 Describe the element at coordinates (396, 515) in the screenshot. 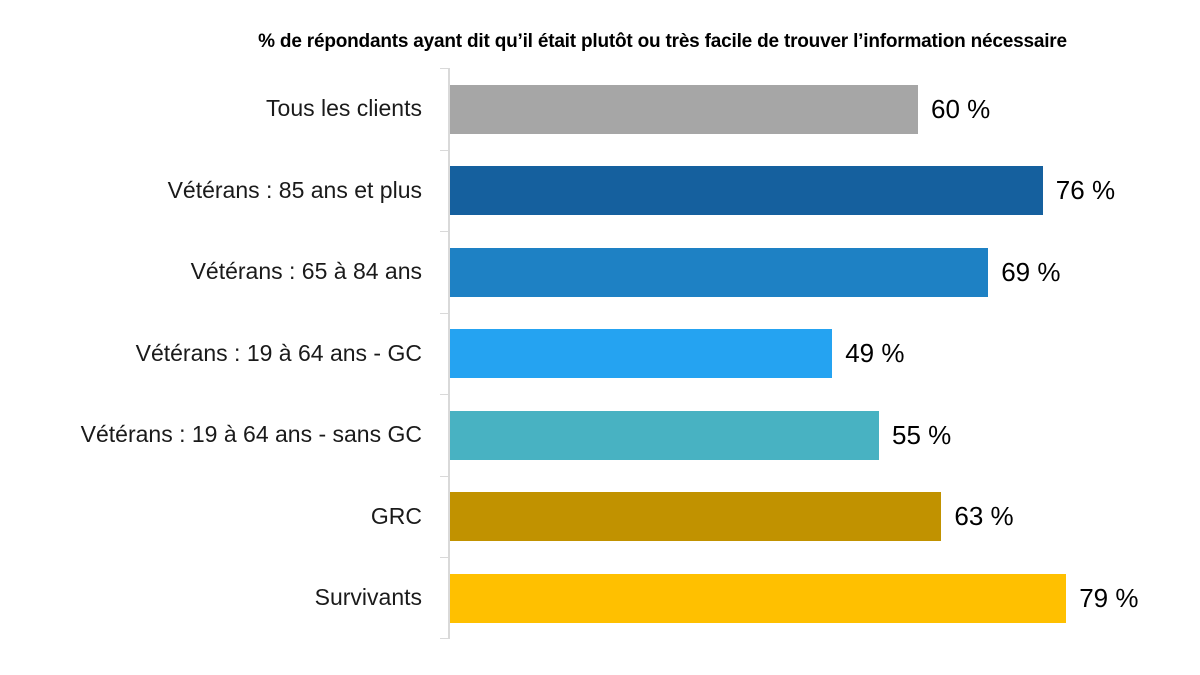

I see `category-label: GRC` at that location.